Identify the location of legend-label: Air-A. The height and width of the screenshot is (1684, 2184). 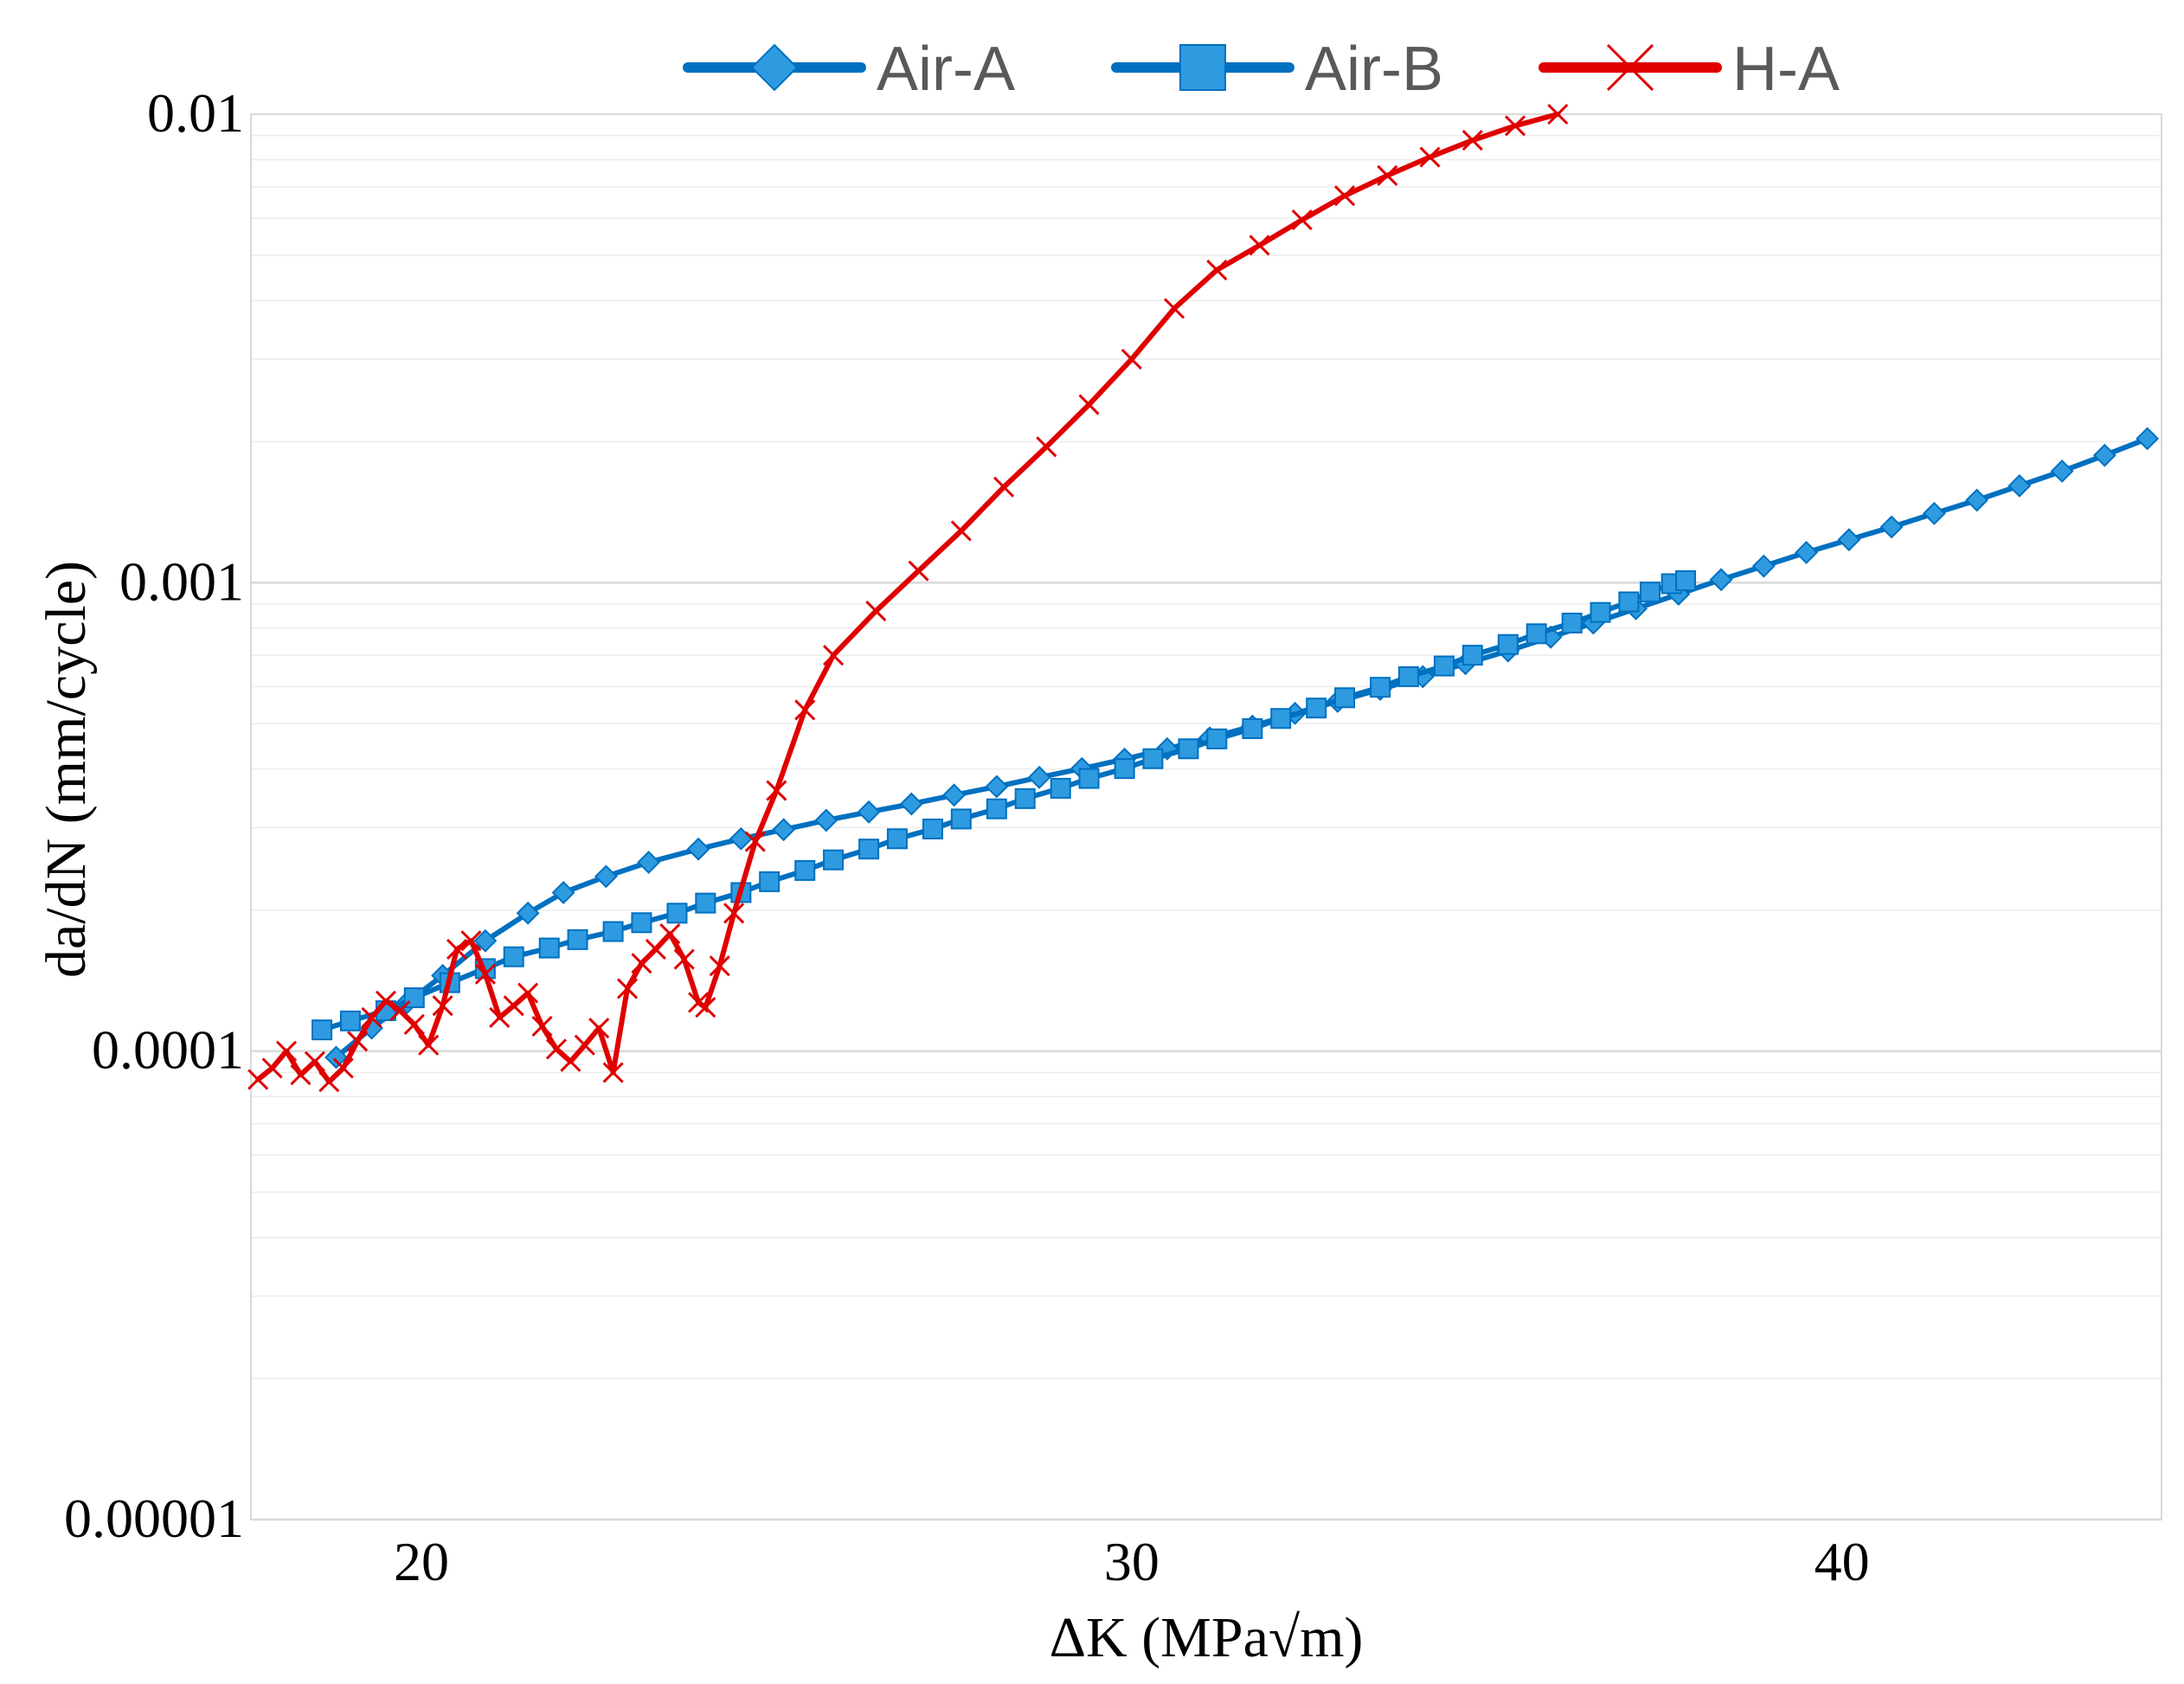
(946, 69).